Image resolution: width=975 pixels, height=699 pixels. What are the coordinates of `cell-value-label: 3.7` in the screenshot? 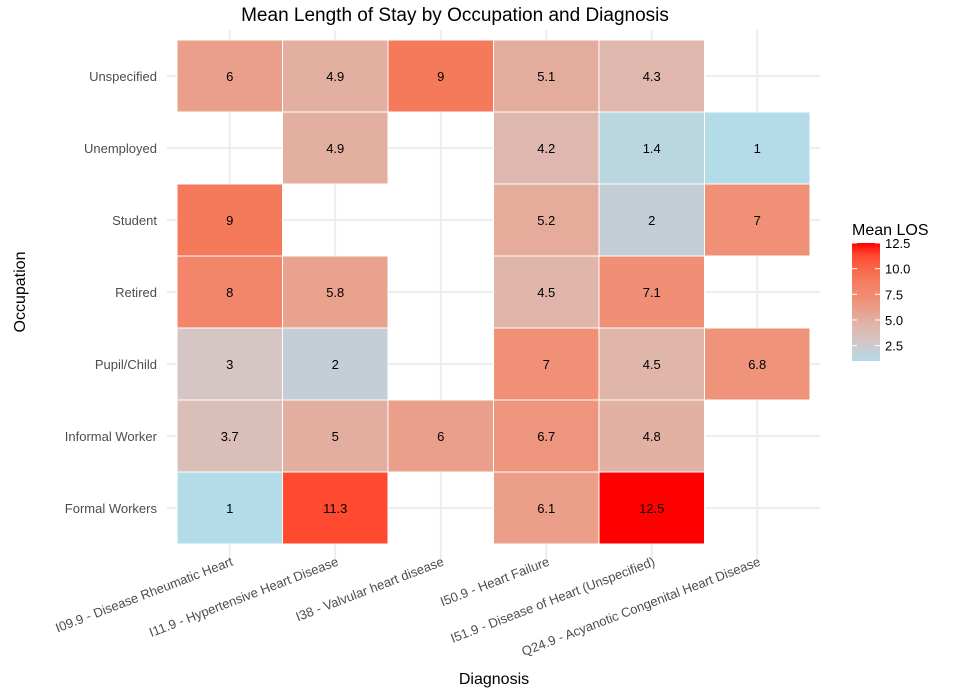 It's located at (230, 436).